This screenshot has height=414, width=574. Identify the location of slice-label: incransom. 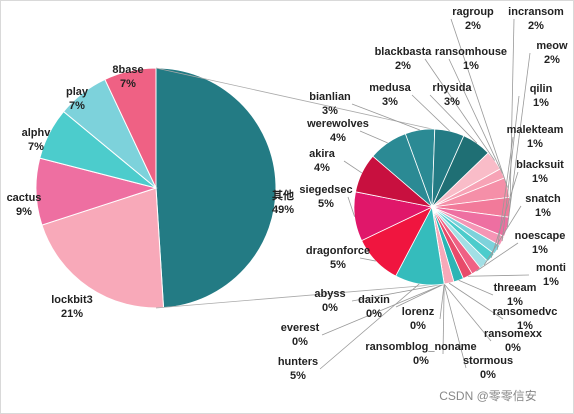
(536, 12).